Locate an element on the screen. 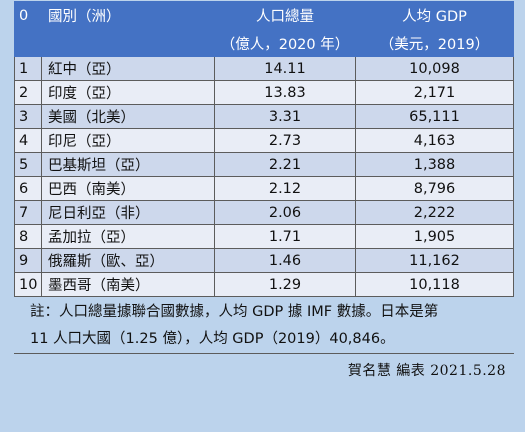 This screenshot has width=525, height=432. table-row: 9 俄羅斯（歐、亞） 1.46 11,162 is located at coordinates (264, 260).